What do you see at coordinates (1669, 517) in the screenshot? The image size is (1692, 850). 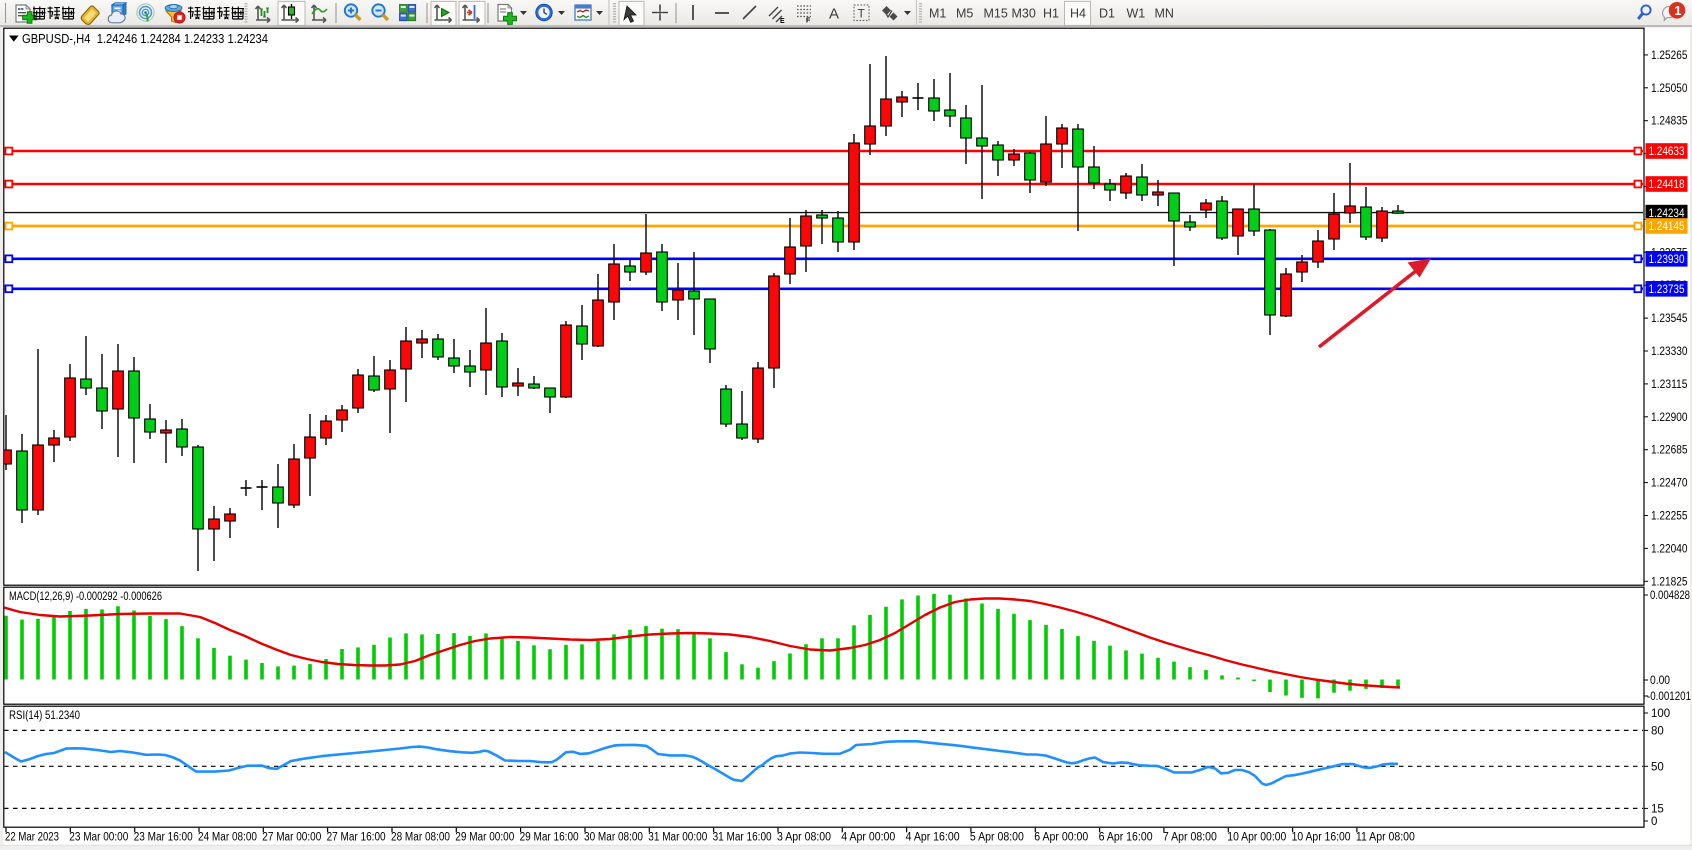 I see `svg-text: 1.22255` at bounding box center [1669, 517].